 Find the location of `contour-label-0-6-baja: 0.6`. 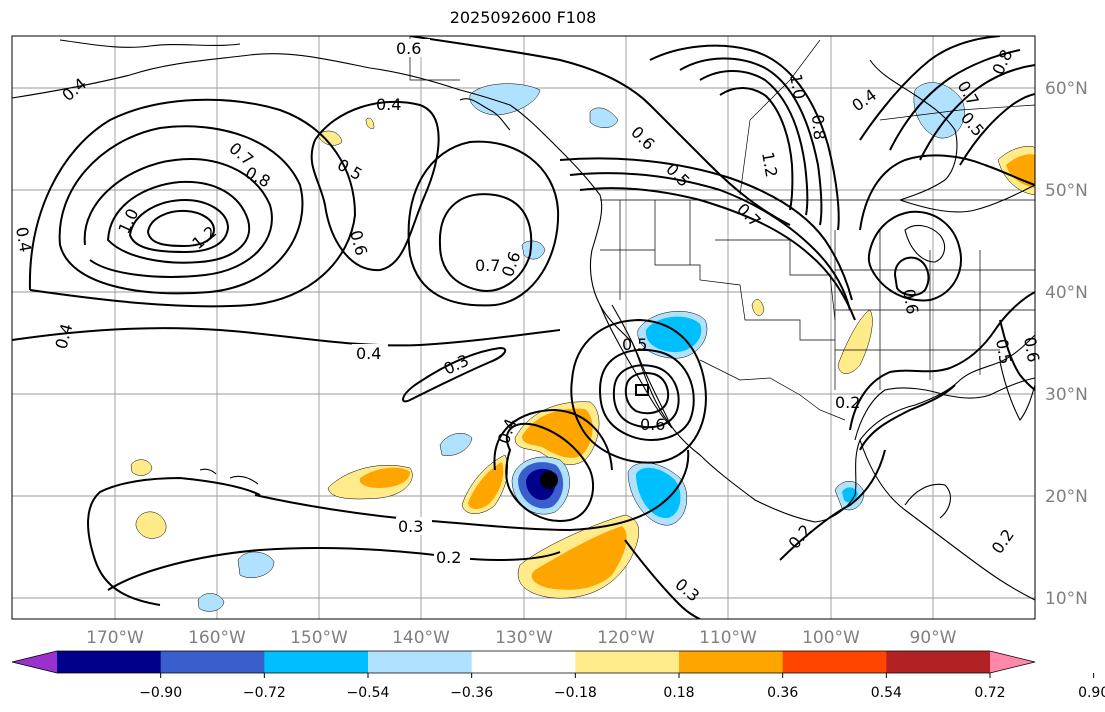

contour-label-0-6-baja: 0.6 is located at coordinates (652, 424).